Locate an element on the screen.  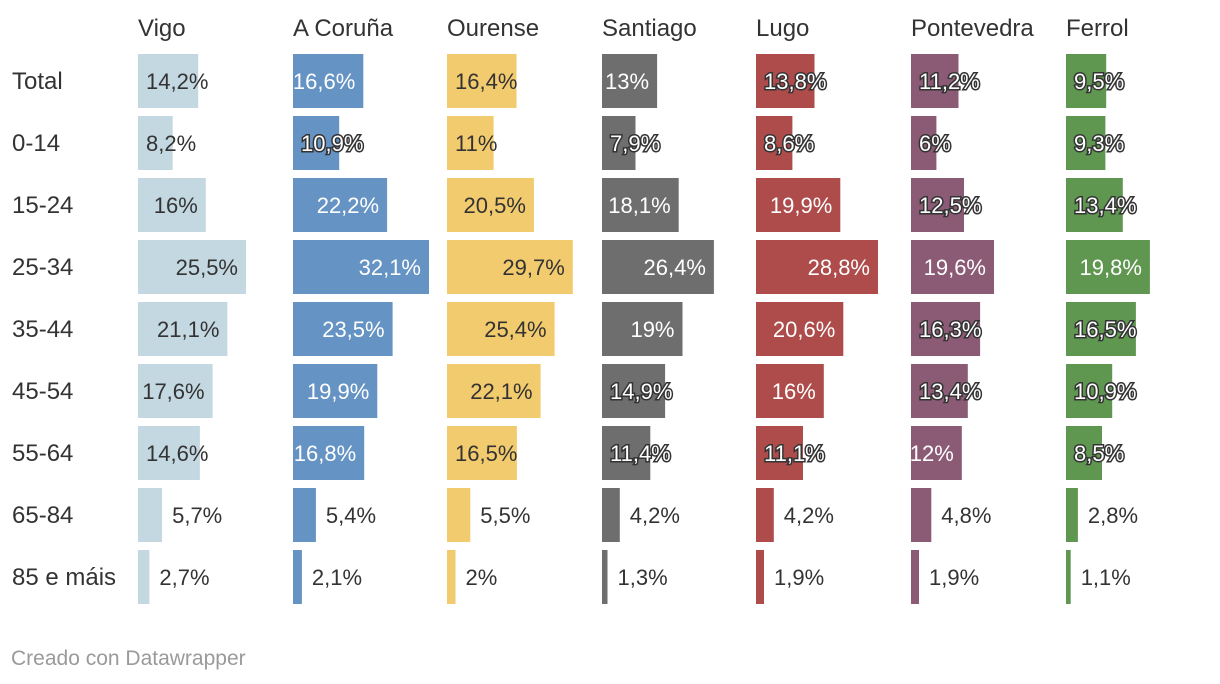
value-label: 22,1% is located at coordinates (501, 391).